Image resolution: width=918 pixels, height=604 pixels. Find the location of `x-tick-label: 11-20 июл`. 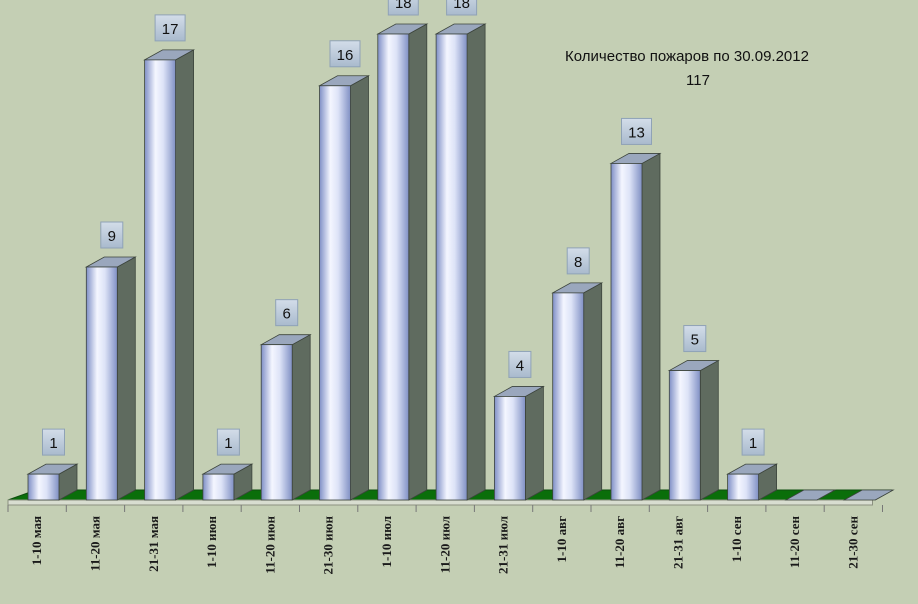

x-tick-label: 11-20 июл is located at coordinates (444, 544).